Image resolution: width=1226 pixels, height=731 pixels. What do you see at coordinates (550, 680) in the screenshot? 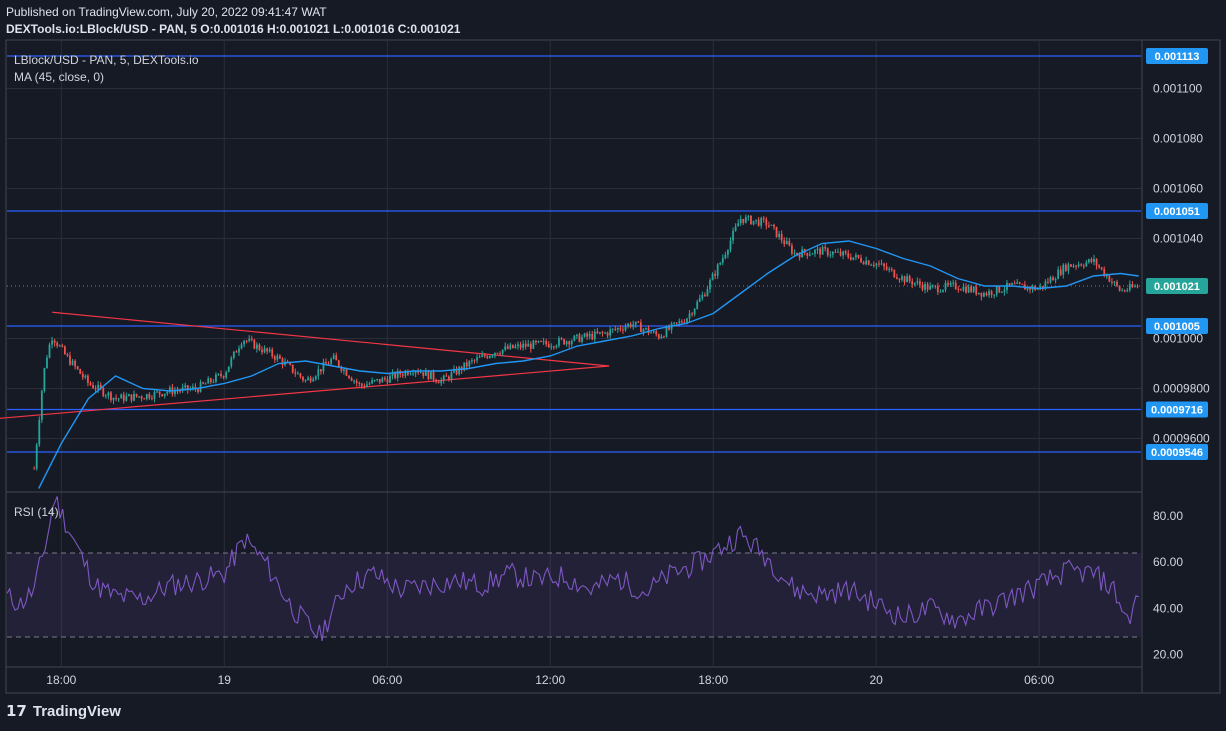
I see `time-axis-label: 12:00` at bounding box center [550, 680].